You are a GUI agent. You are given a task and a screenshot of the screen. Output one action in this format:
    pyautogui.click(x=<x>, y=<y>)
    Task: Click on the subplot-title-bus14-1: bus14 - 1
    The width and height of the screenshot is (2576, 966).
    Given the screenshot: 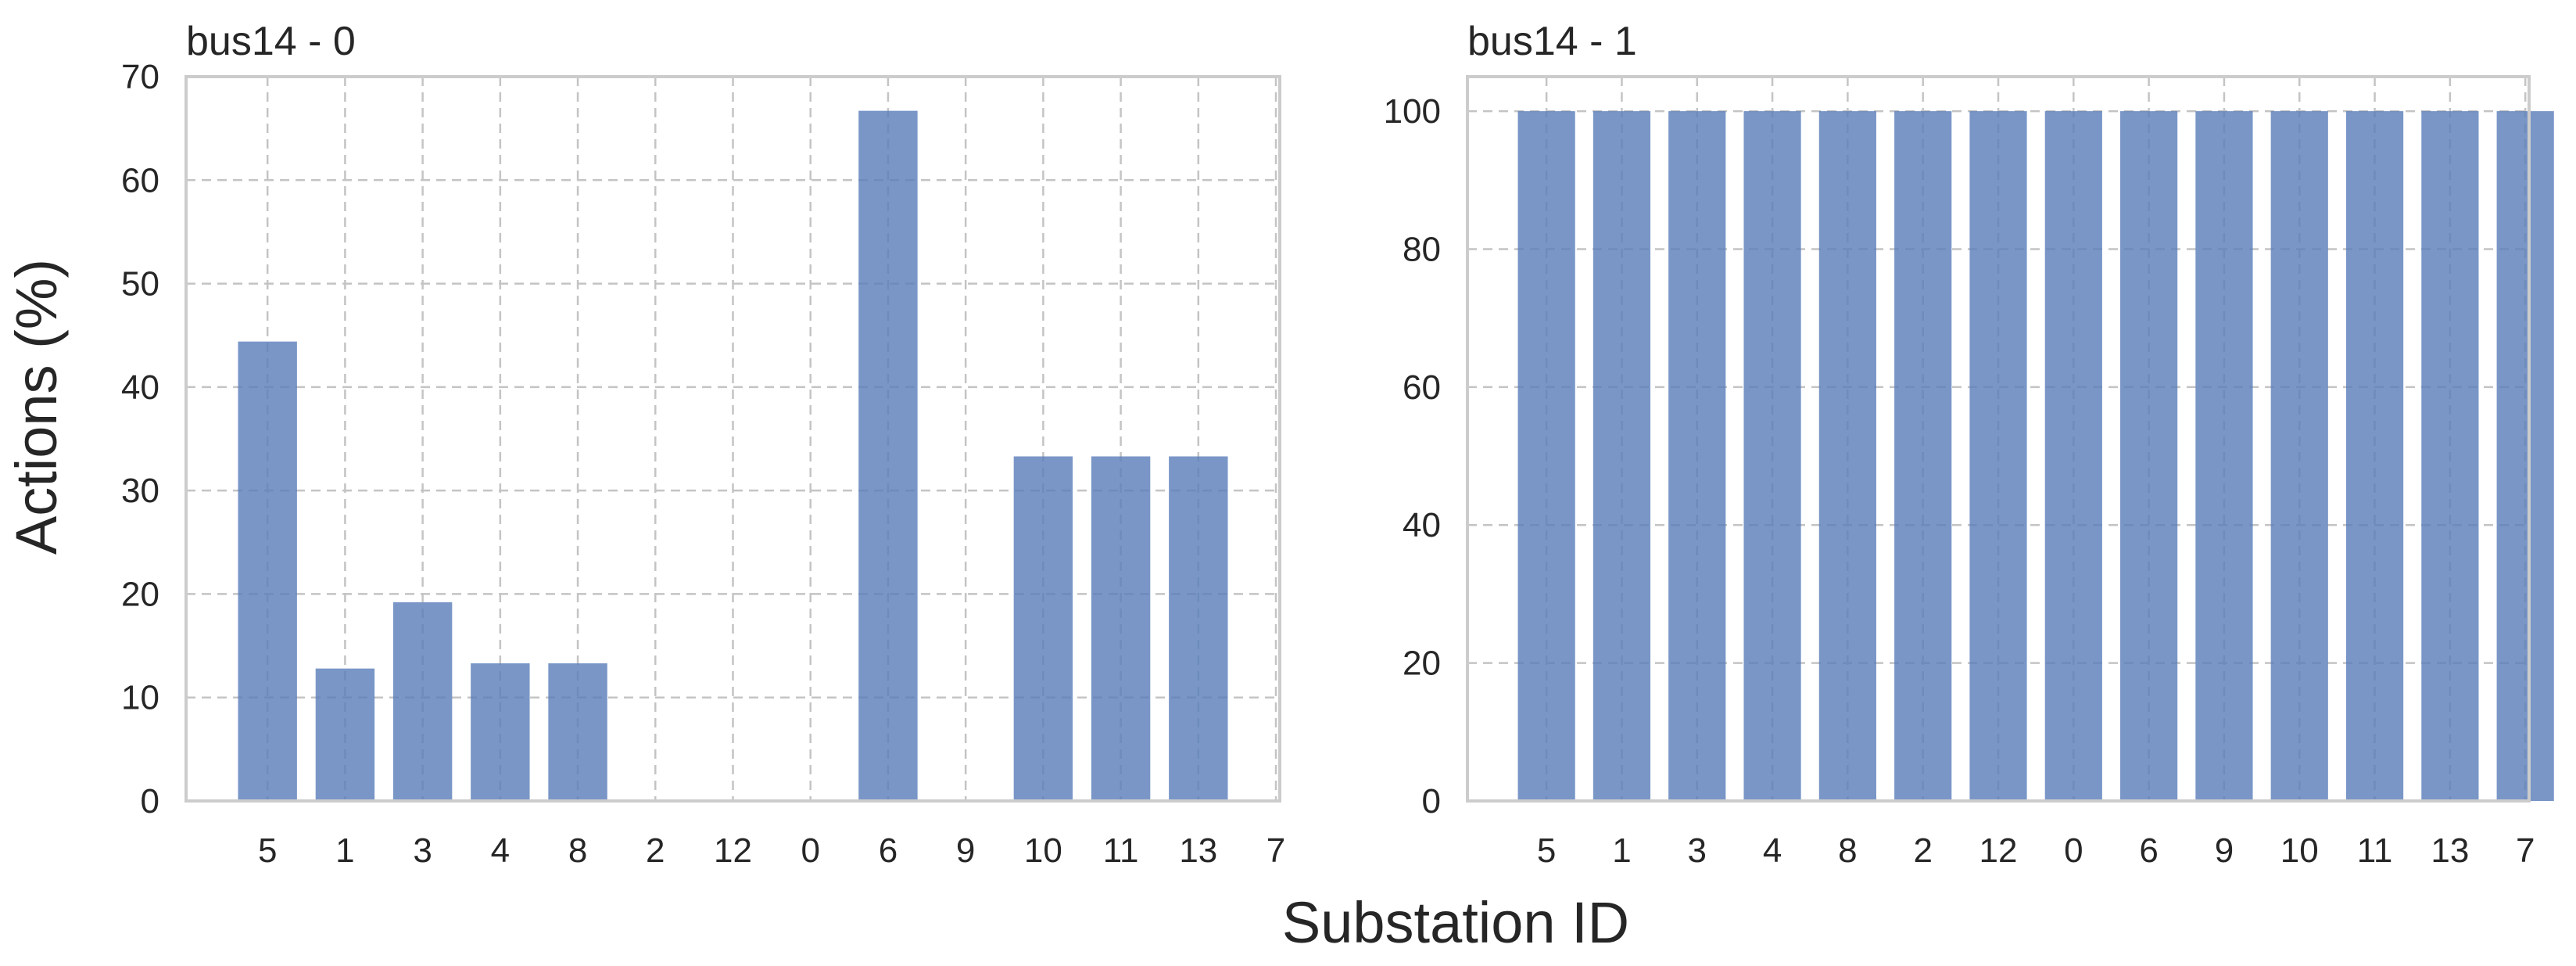 What is the action you would take?
    pyautogui.click(x=1552, y=41)
    